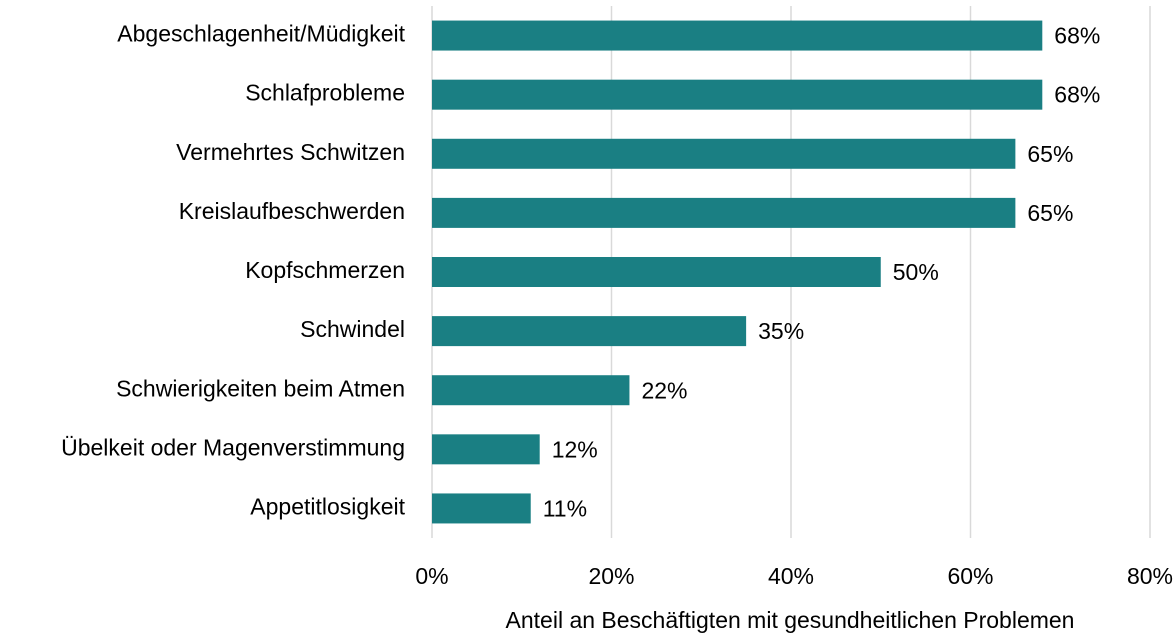 The width and height of the screenshot is (1173, 638). Describe the element at coordinates (664, 390) in the screenshot. I see `data-label: 22%` at that location.